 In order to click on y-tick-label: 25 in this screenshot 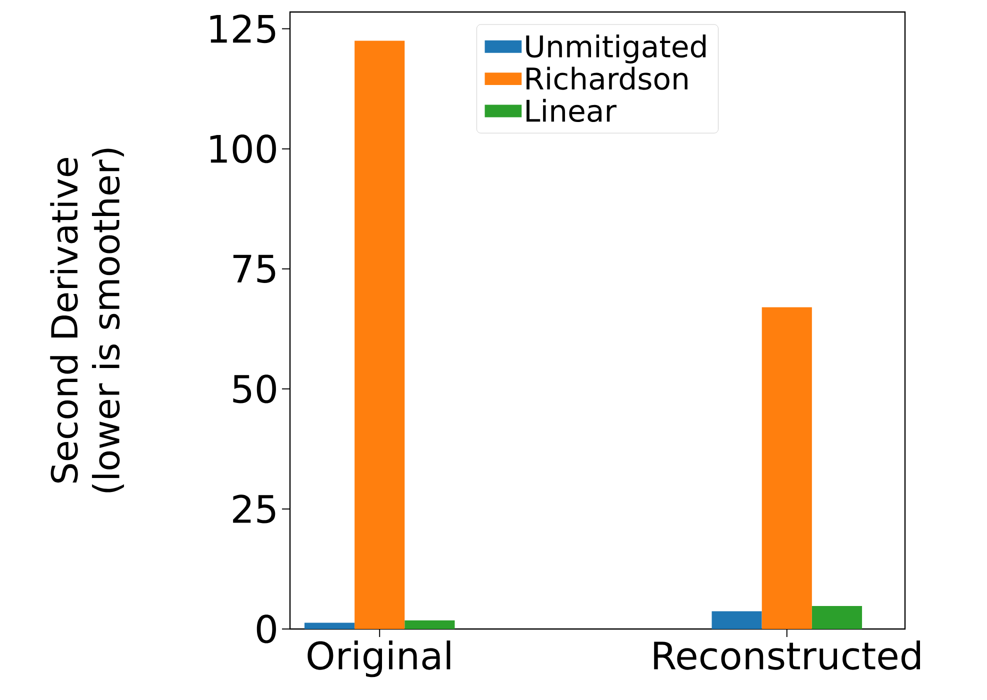, I will do `click(254, 509)`.